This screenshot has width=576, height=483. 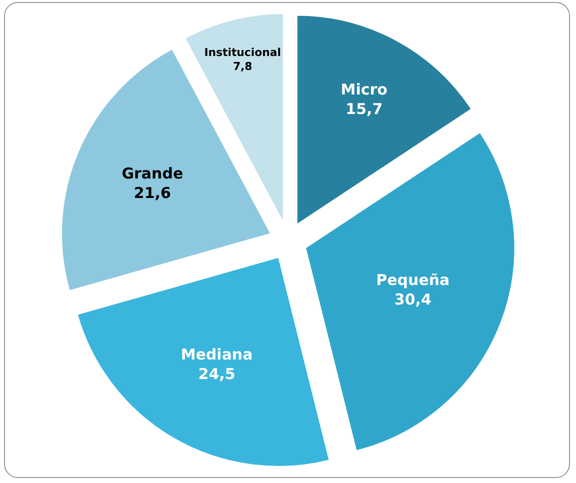 I want to click on data-label: 30,4, so click(x=413, y=299).